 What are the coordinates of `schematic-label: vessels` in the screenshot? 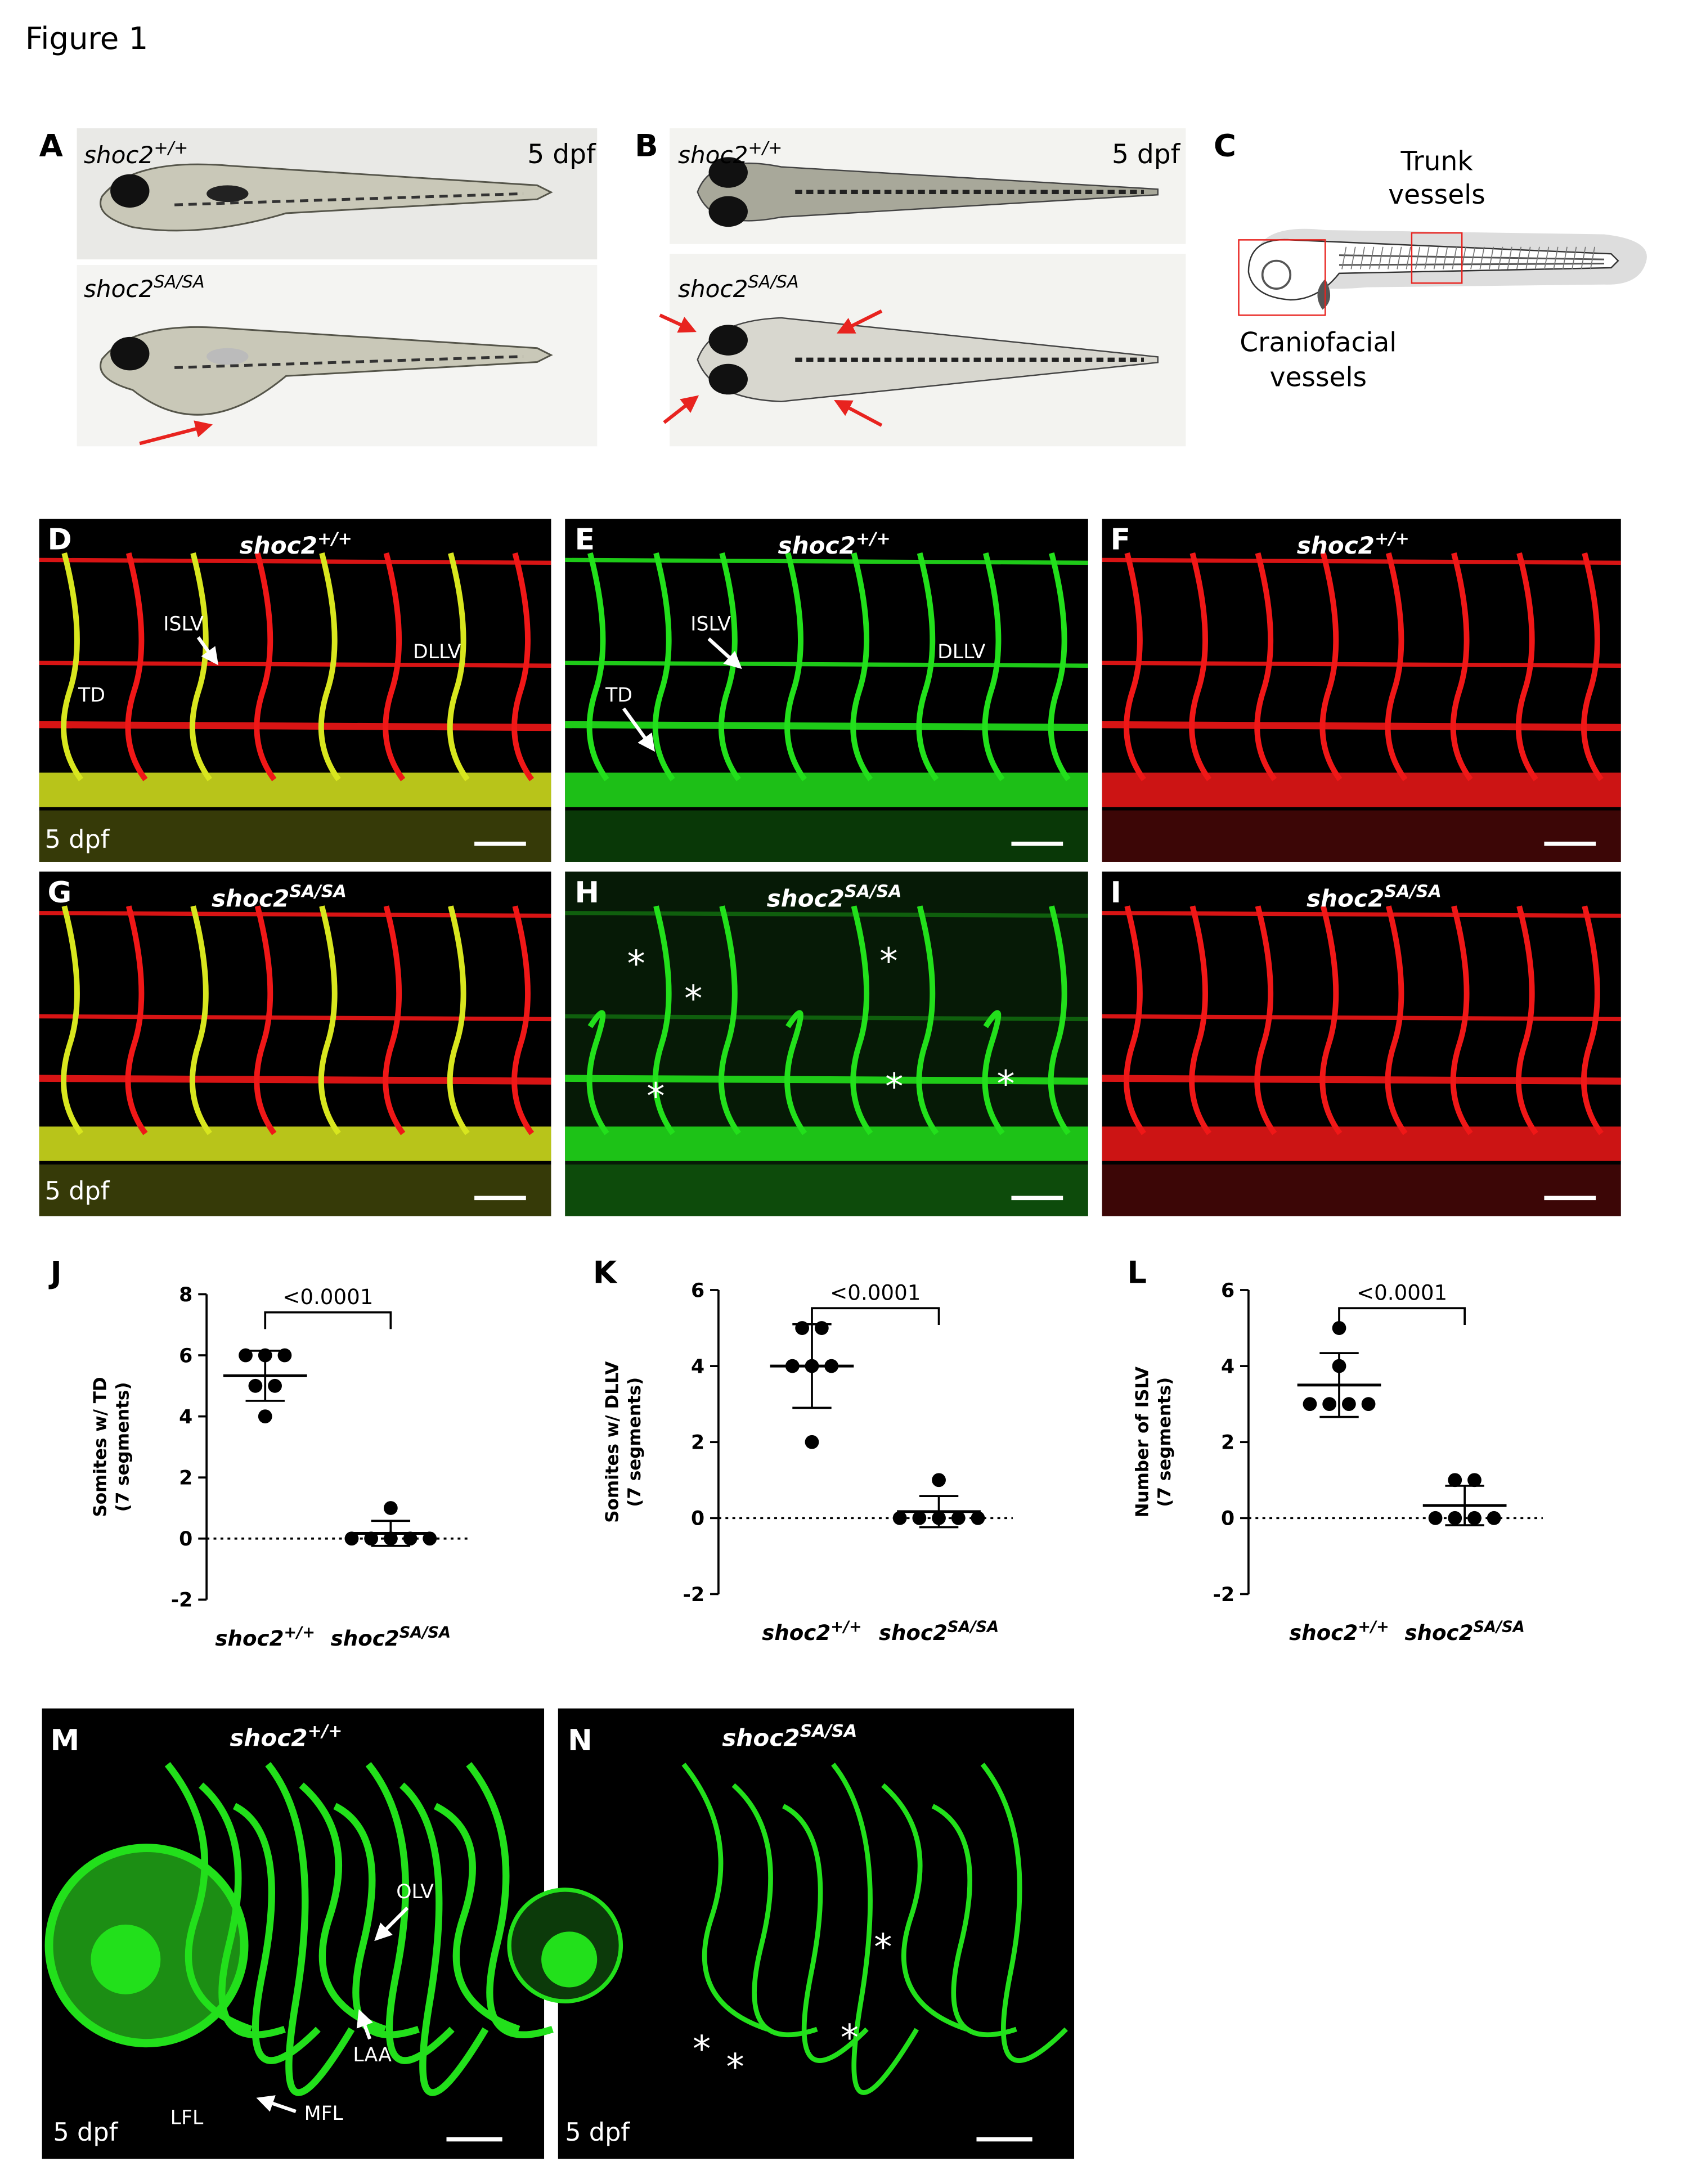 It's located at (1436, 194).